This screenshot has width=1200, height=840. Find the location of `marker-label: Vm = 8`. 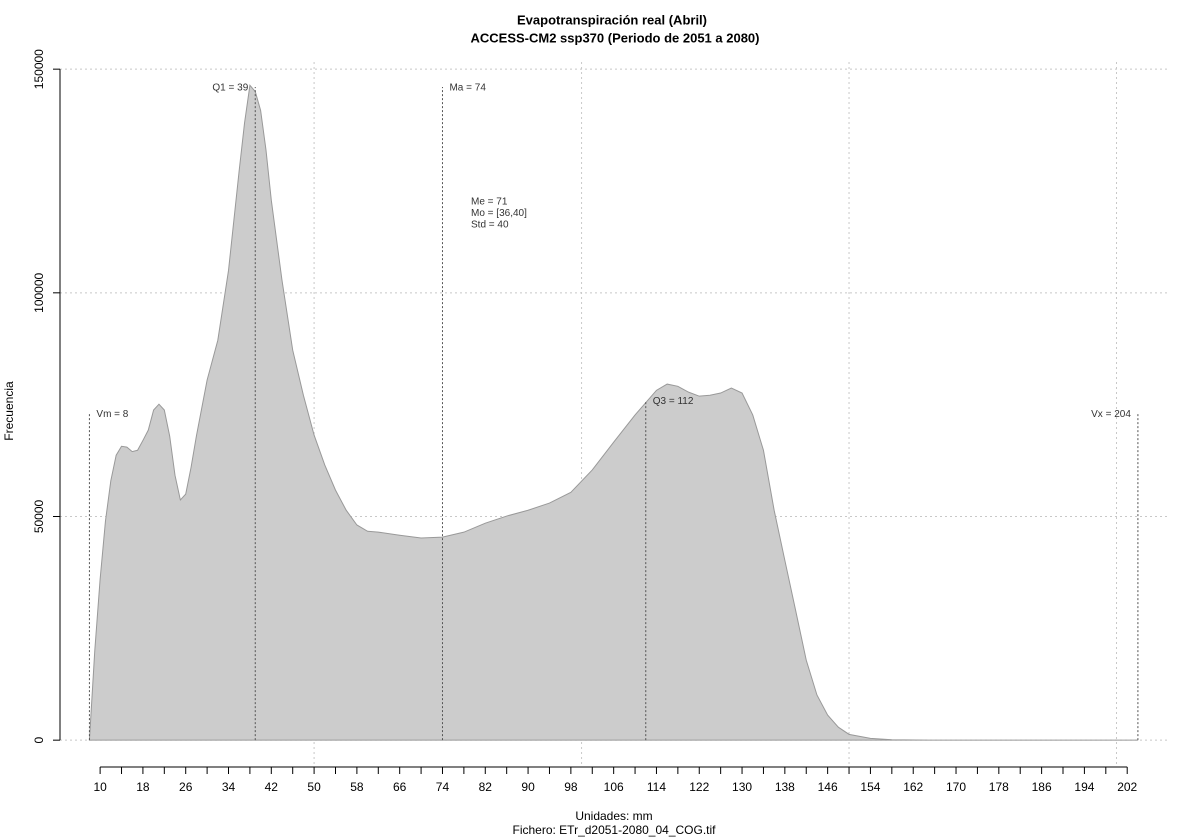

marker-label: Vm = 8 is located at coordinates (112, 414).